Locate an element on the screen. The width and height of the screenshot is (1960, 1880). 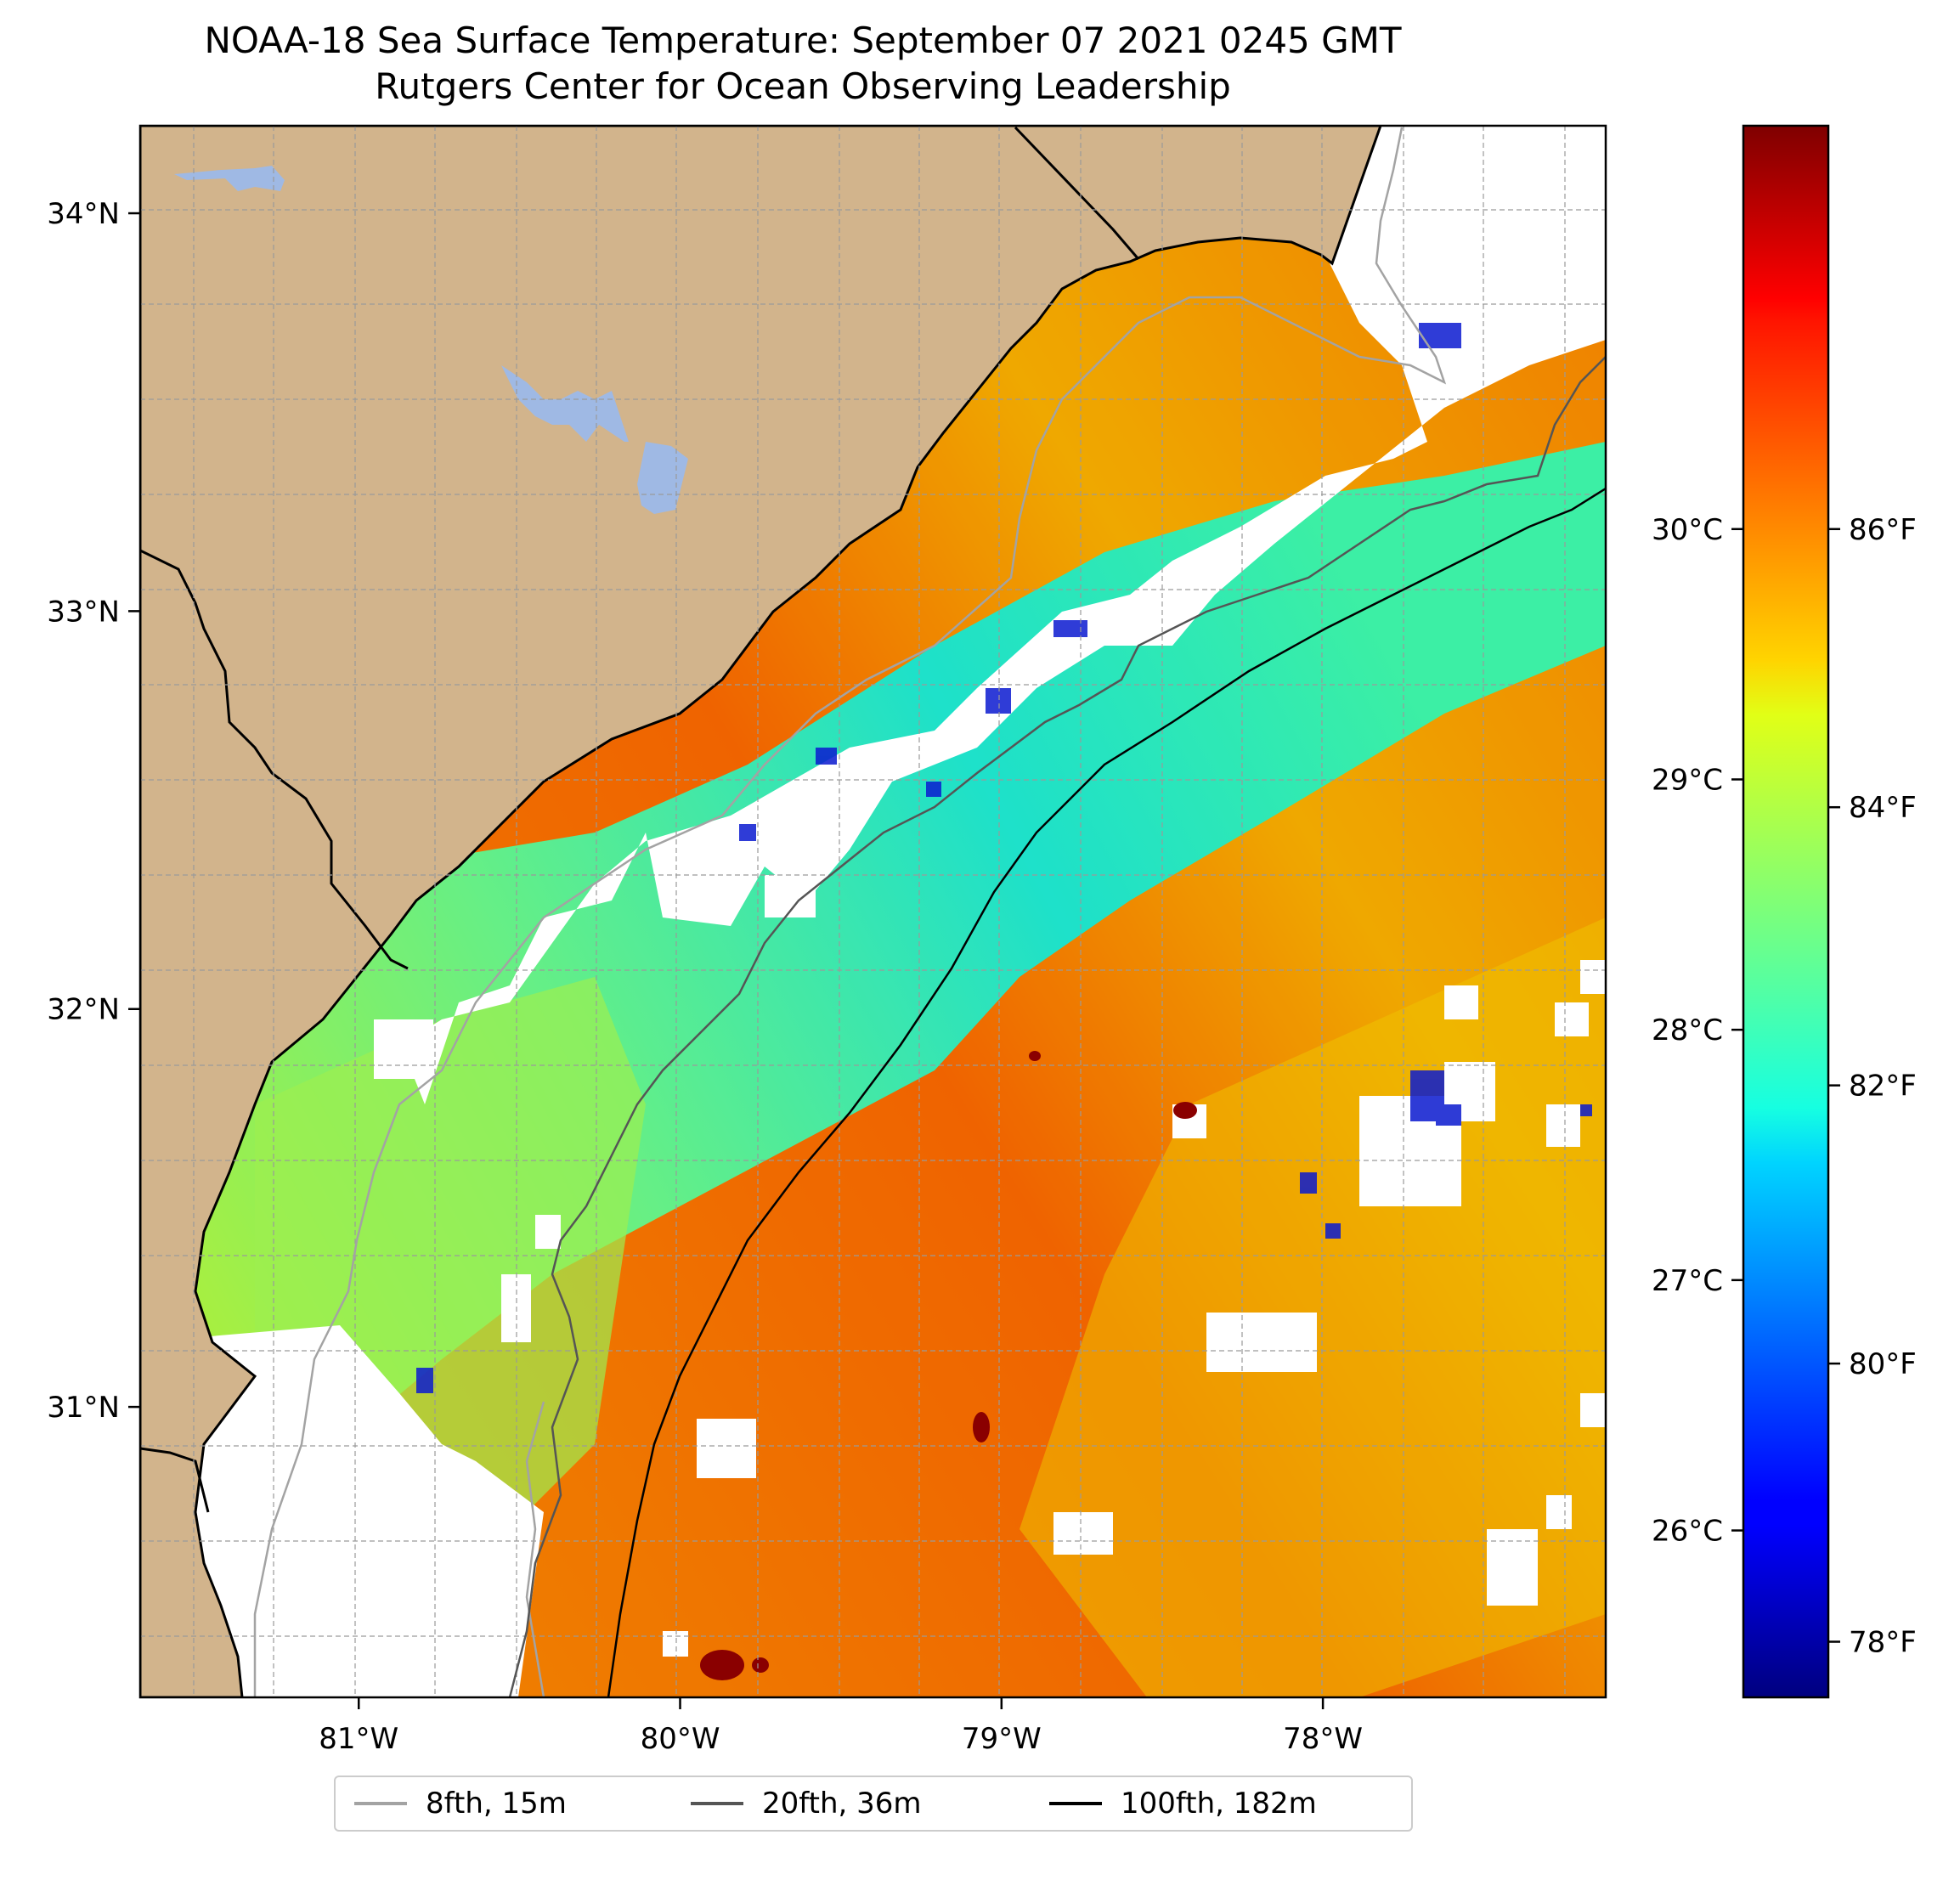
legend-swatch-100fth is located at coordinates (1076, 1803).